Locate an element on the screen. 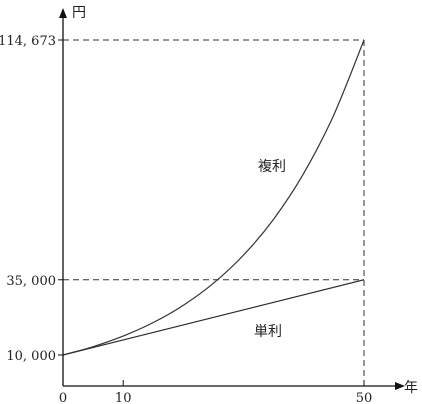 This screenshot has width=422, height=404. x-axis-arrow is located at coordinates (400, 386).